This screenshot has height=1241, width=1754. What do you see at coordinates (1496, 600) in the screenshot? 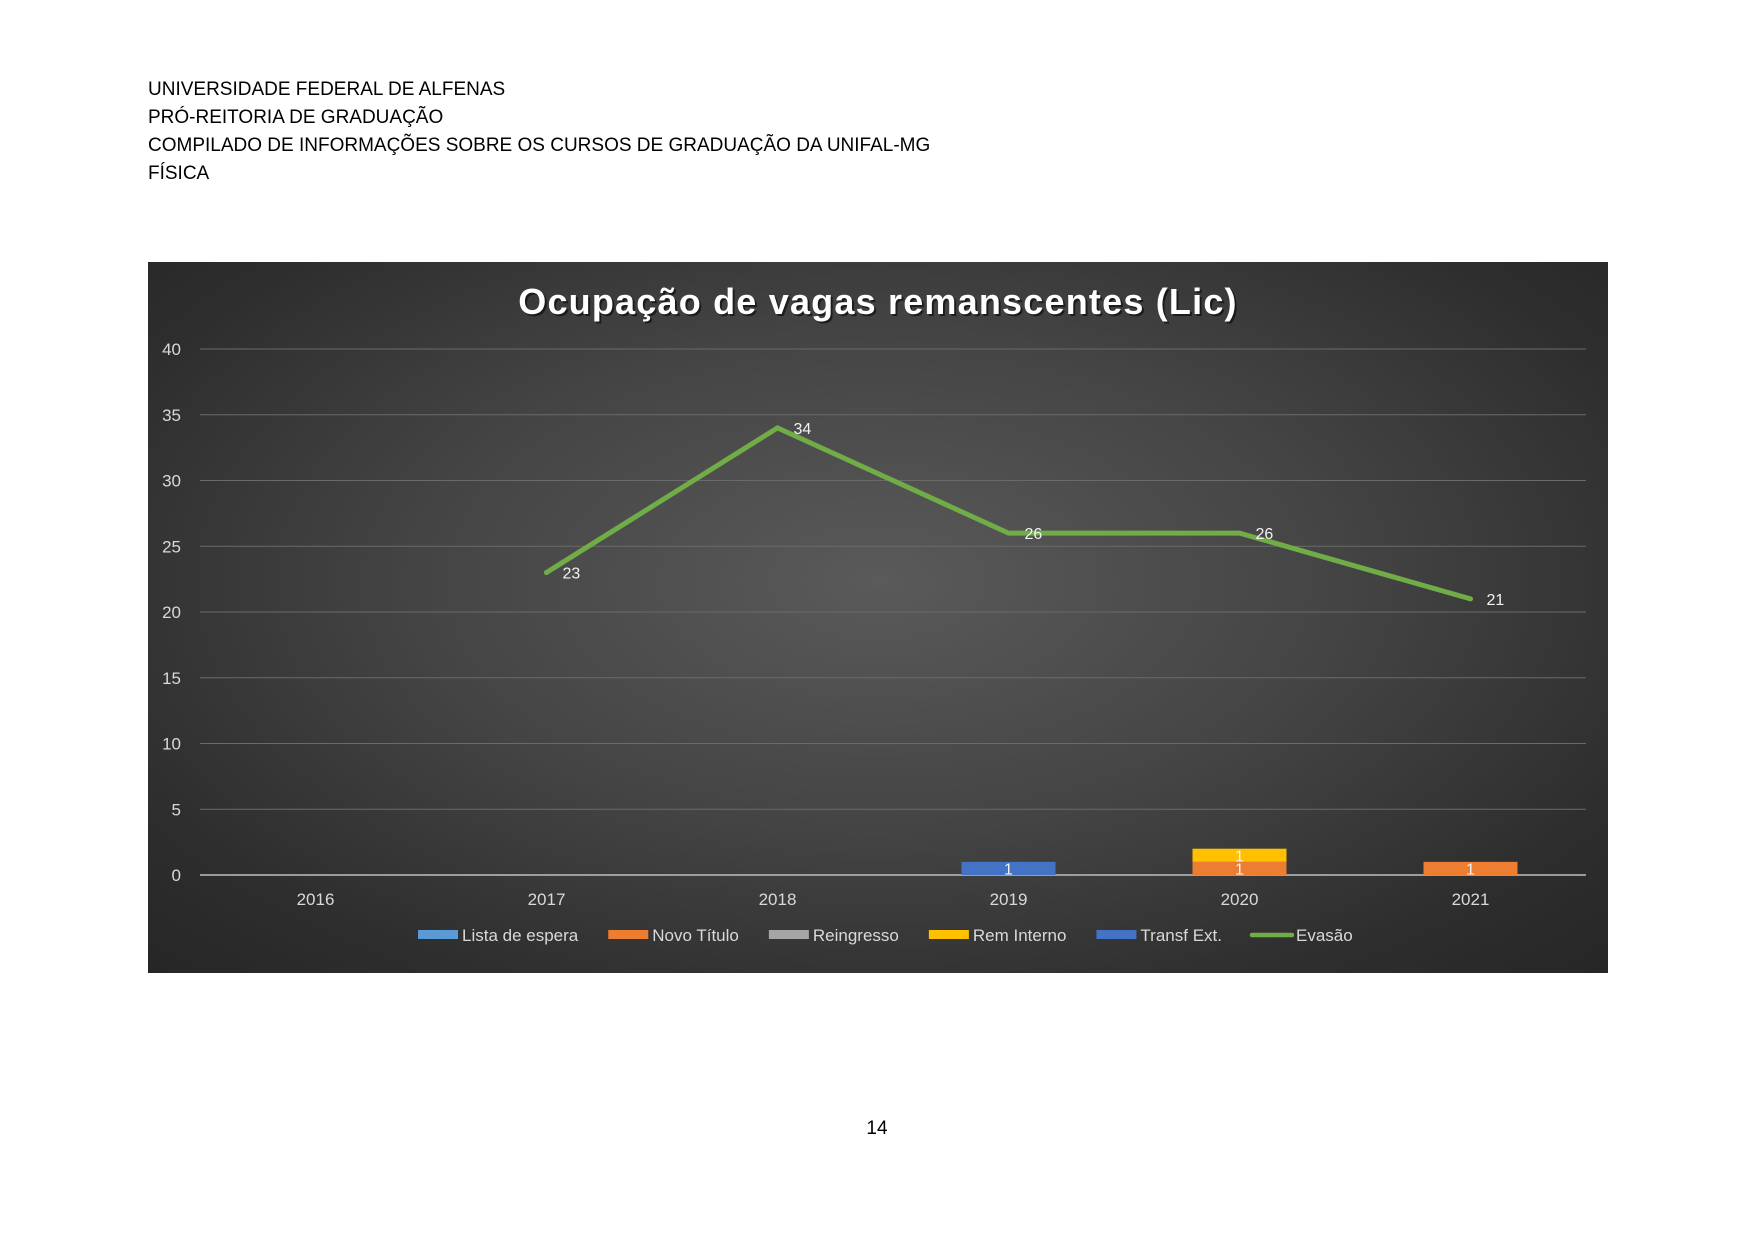
I see `line-data-label: 21` at bounding box center [1496, 600].